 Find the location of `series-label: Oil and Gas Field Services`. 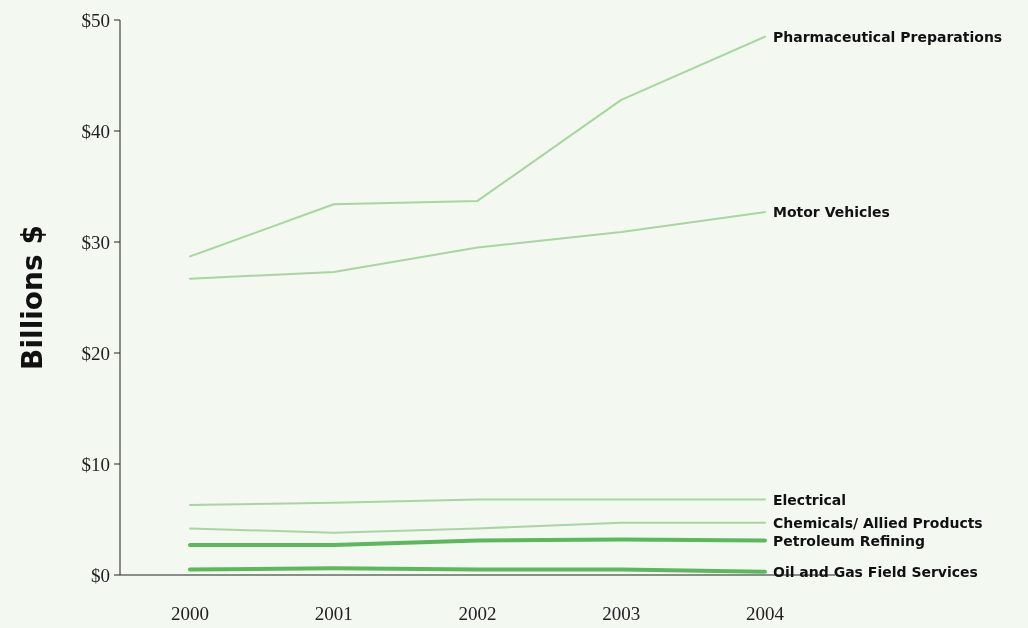

series-label: Oil and Gas Field Services is located at coordinates (875, 571).